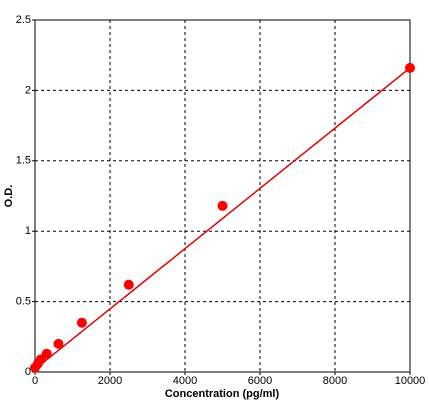 This screenshot has width=429, height=405. What do you see at coordinates (28, 90) in the screenshot?
I see `y-tick-label: 2` at bounding box center [28, 90].